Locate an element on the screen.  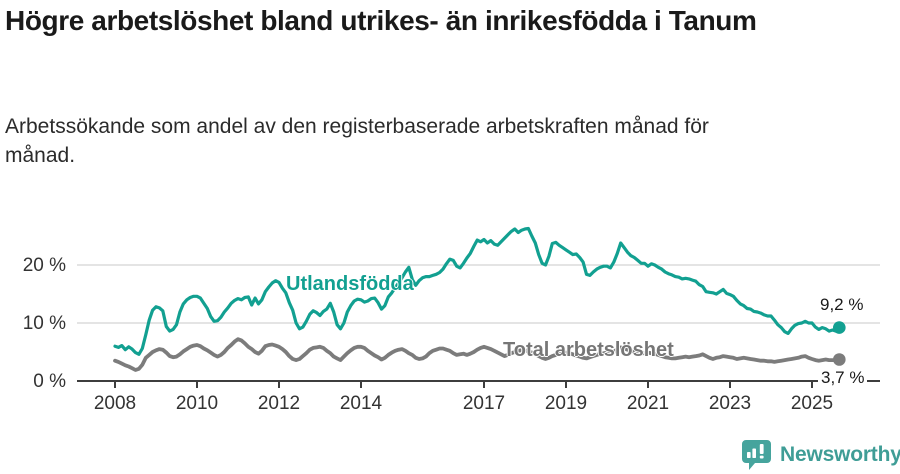
x-tick-label-2010: 2010 is located at coordinates (197, 403).